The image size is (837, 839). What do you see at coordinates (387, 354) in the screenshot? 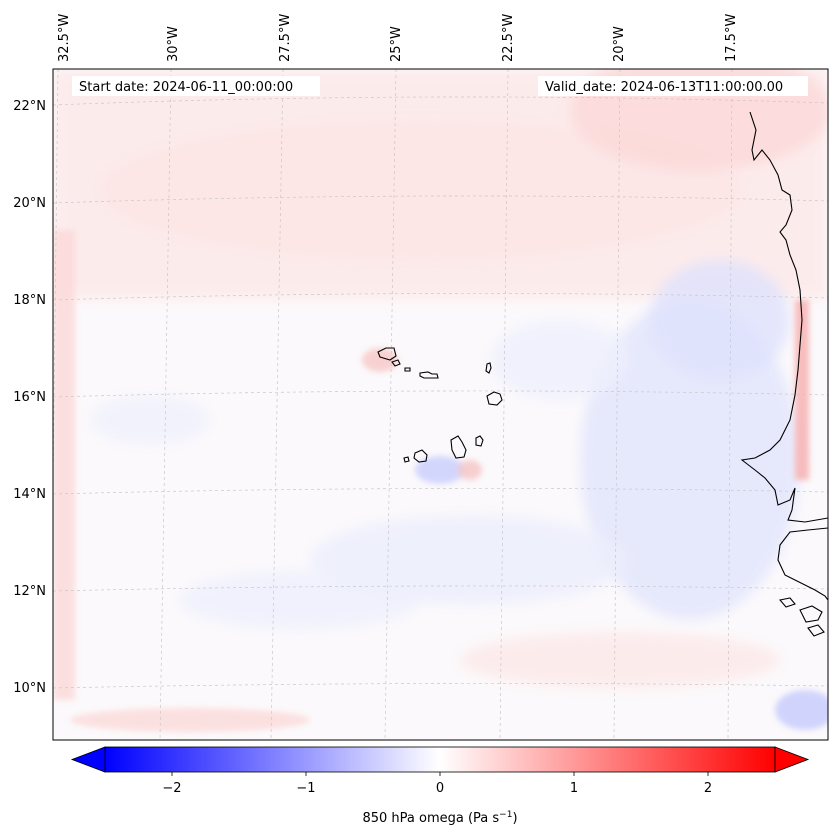
I see `island-santo-antao` at bounding box center [387, 354].